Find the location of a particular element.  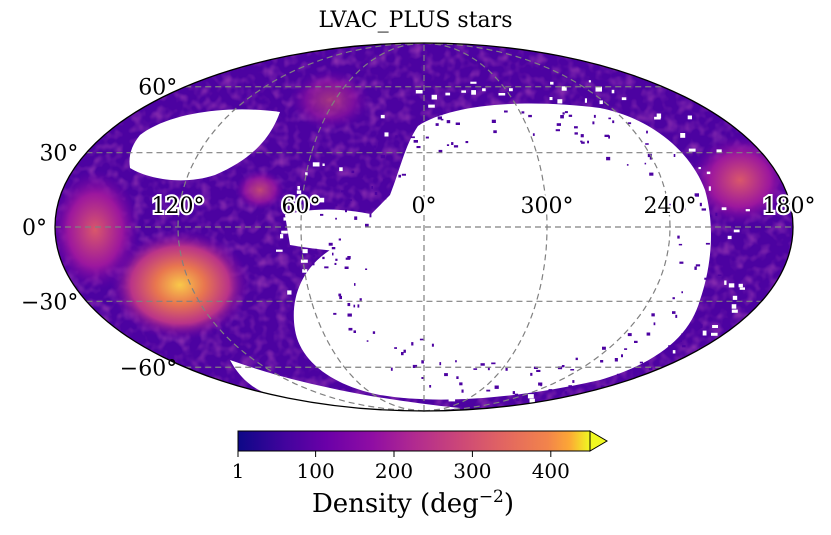

latitude-tick-label: 60° is located at coordinates (157, 88).